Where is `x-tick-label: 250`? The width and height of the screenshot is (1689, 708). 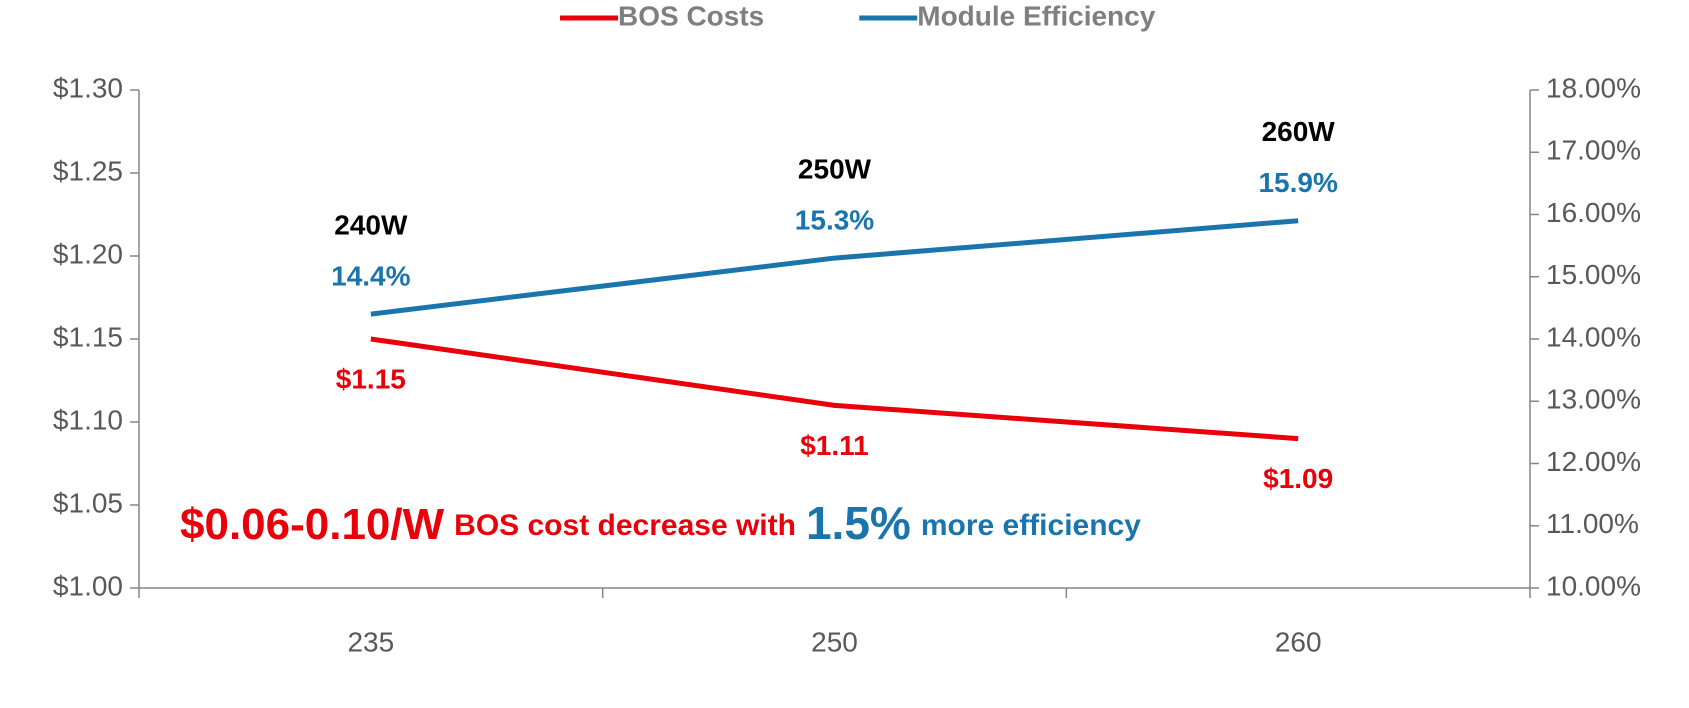 x-tick-label: 250 is located at coordinates (834, 641).